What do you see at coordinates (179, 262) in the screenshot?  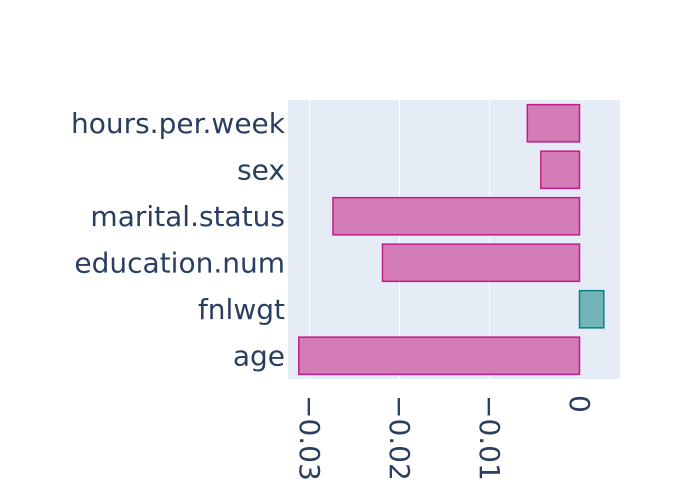 I see `y-tick-label: education.num` at bounding box center [179, 262].